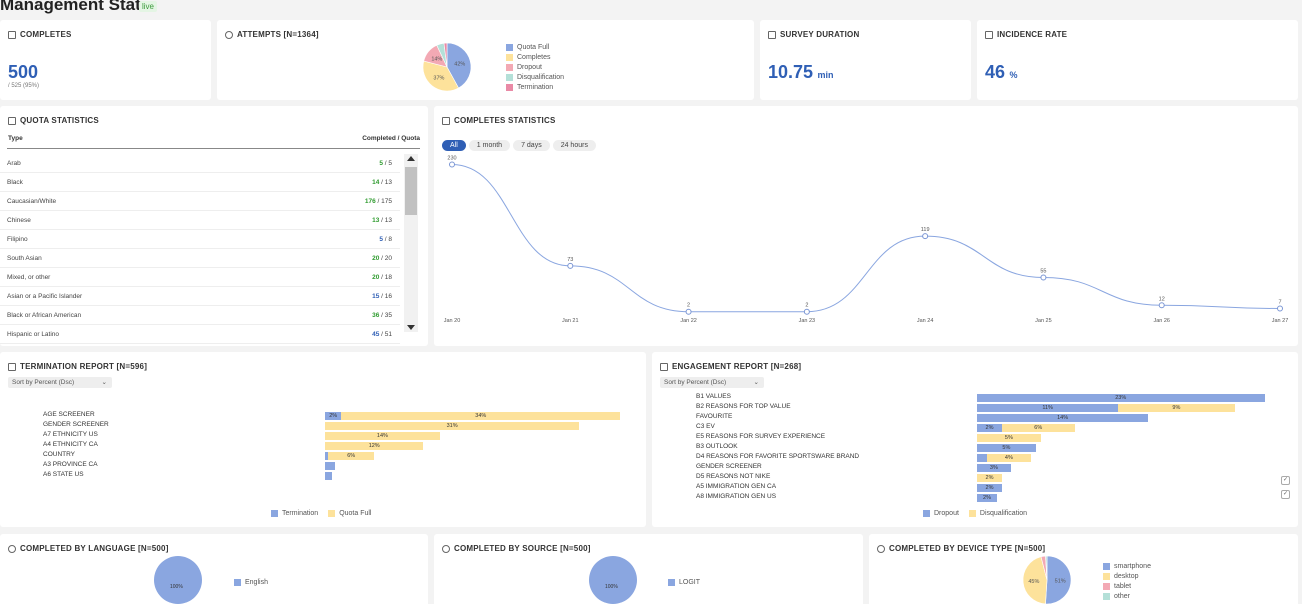 Image resolution: width=1302 pixels, height=604 pixels. What do you see at coordinates (712, 382) in the screenshot?
I see `engagement-sort-select: Sort by Percent (Dsc) ⌄` at bounding box center [712, 382].